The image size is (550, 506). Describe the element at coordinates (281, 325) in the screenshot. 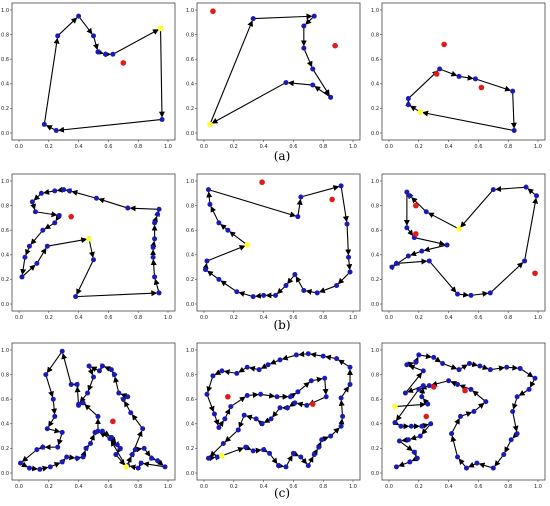

I see `row-label-b: (b)` at that location.